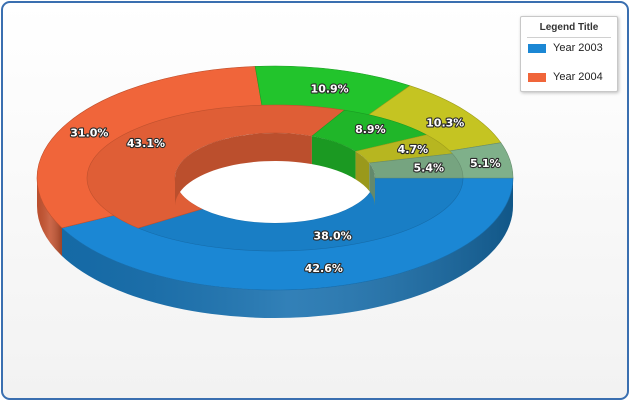 Image resolution: width=630 pixels, height=401 pixels. I want to click on data-label: 5.4%, so click(429, 168).